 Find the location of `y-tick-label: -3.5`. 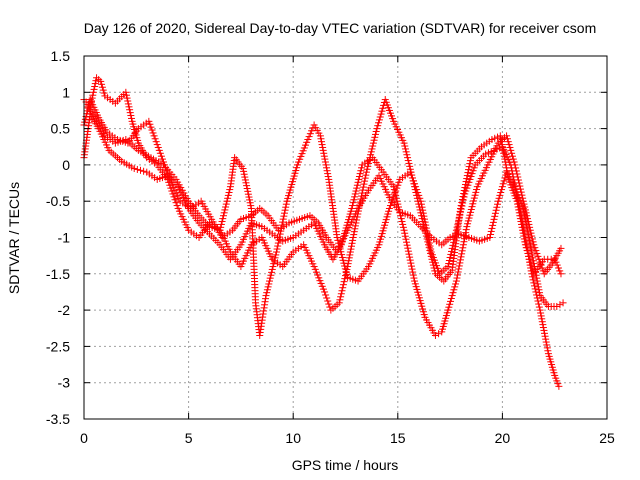

y-tick-label: -3.5 is located at coordinates (58, 419).